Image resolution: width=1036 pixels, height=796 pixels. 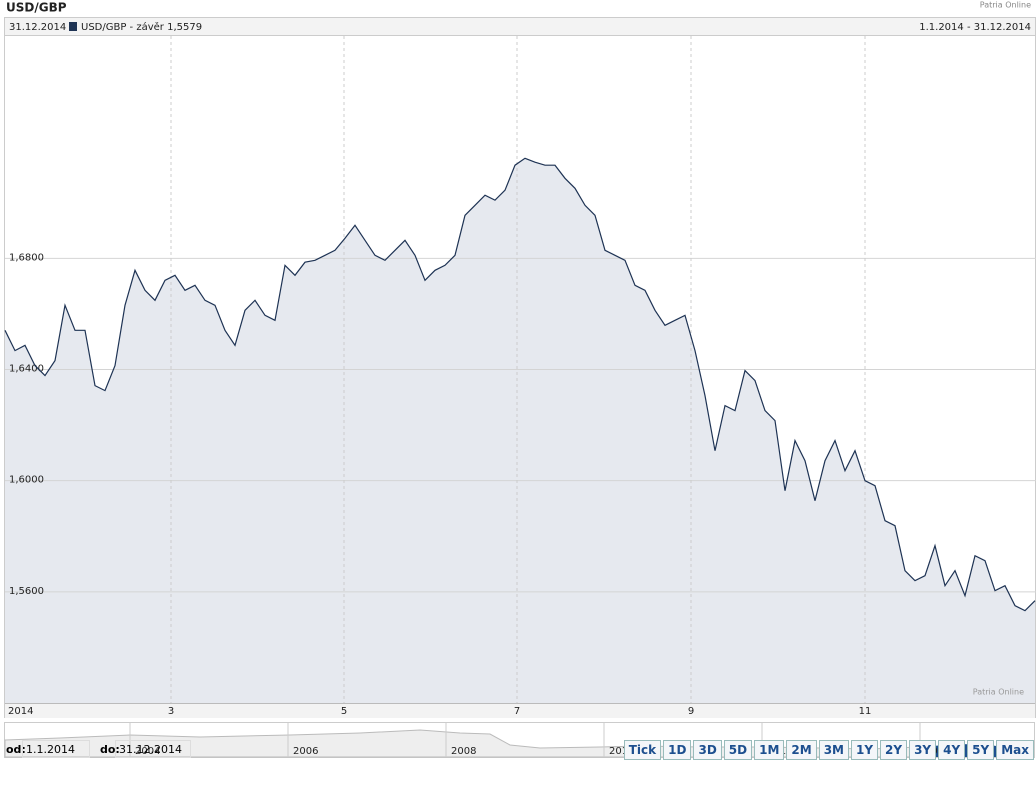 I want to click on y-tick-label: 1,6000, so click(x=26, y=480).